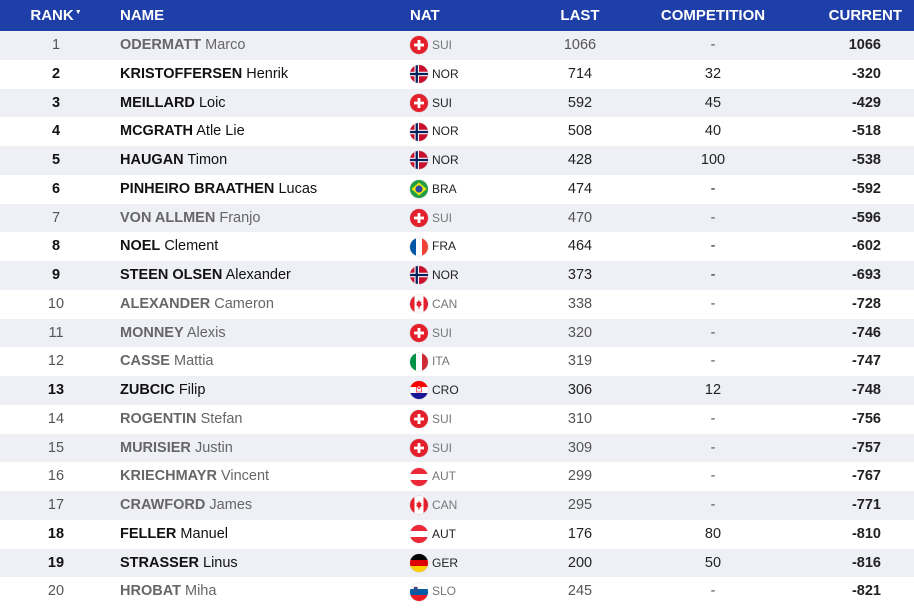 This screenshot has width=914, height=608. What do you see at coordinates (866, 476) in the screenshot?
I see `current-points-cell: -767` at bounding box center [866, 476].